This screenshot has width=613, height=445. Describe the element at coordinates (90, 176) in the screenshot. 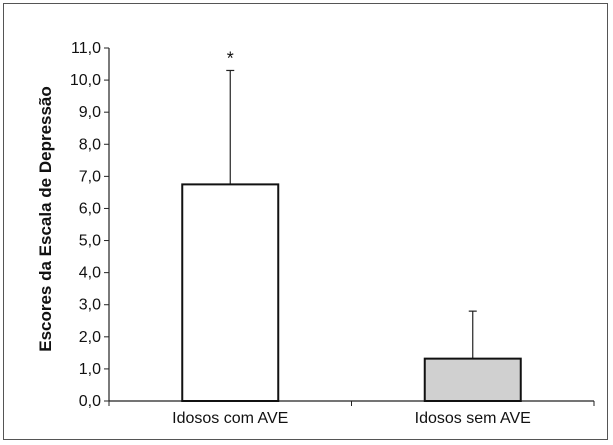

I see `y-tick-label: 7,0` at that location.